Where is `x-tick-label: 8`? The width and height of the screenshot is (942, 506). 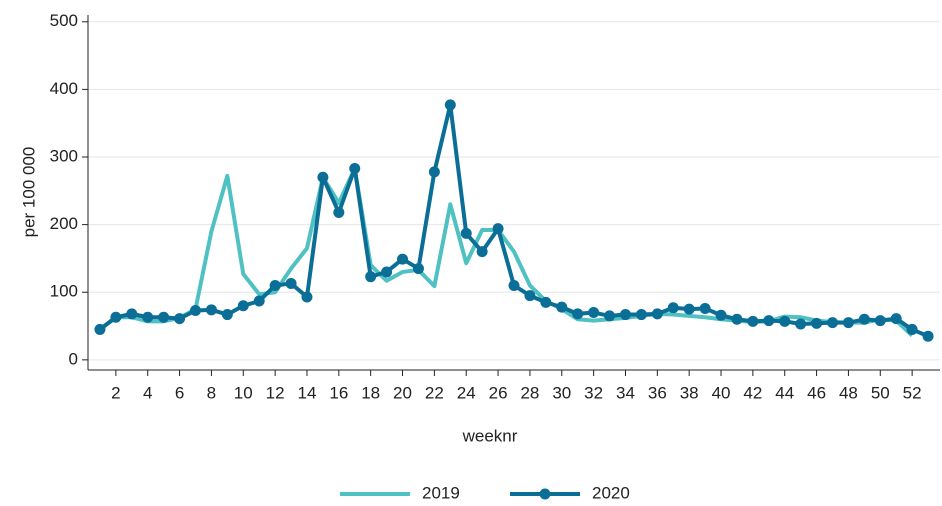
x-tick-label: 8 is located at coordinates (211, 392).